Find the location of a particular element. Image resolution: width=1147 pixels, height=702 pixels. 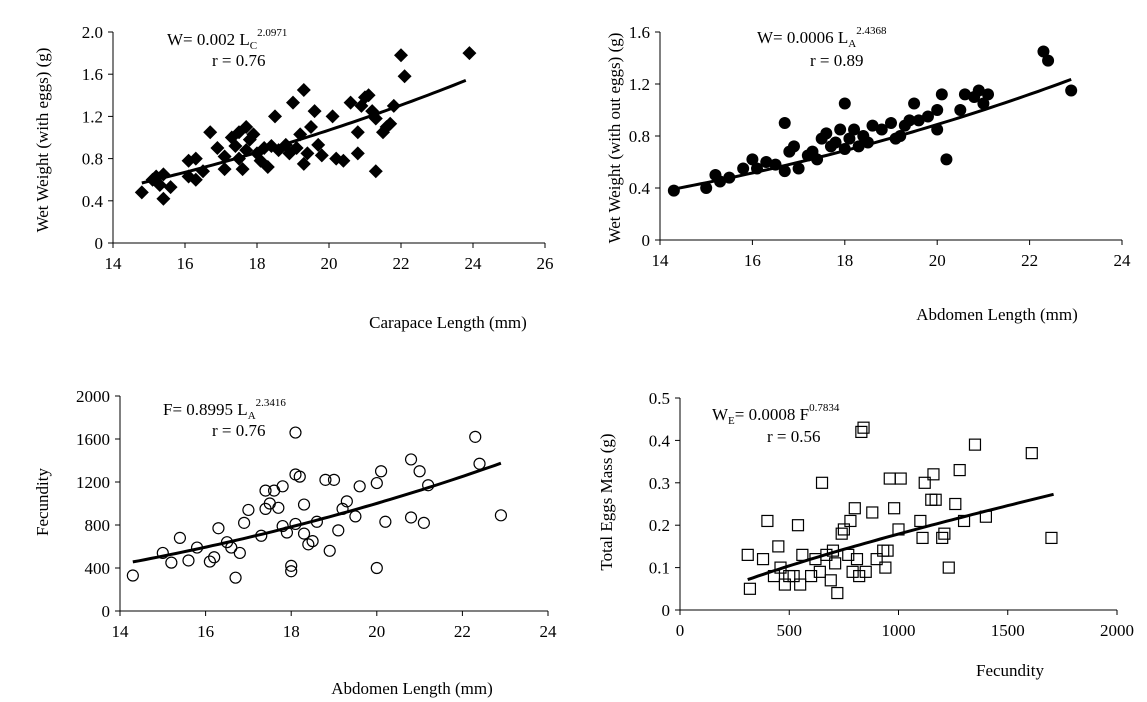

x-tick-label: 1500 is located at coordinates (1008, 630).